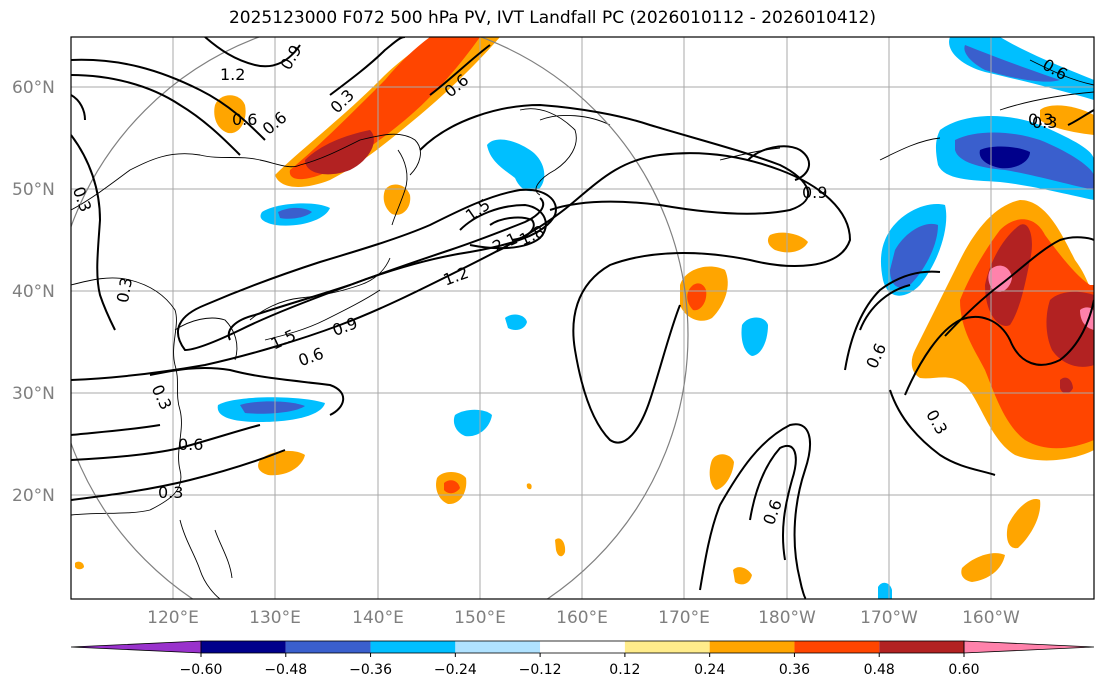  I want to click on lat-label: 30°N, so click(33, 394).